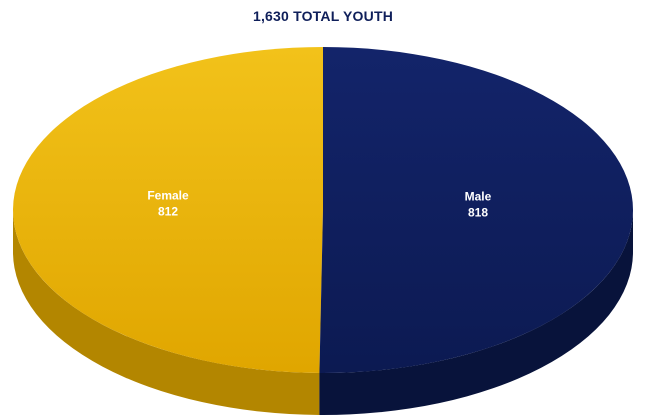  Describe the element at coordinates (478, 212) in the screenshot. I see `slice-value-male: 818` at that location.